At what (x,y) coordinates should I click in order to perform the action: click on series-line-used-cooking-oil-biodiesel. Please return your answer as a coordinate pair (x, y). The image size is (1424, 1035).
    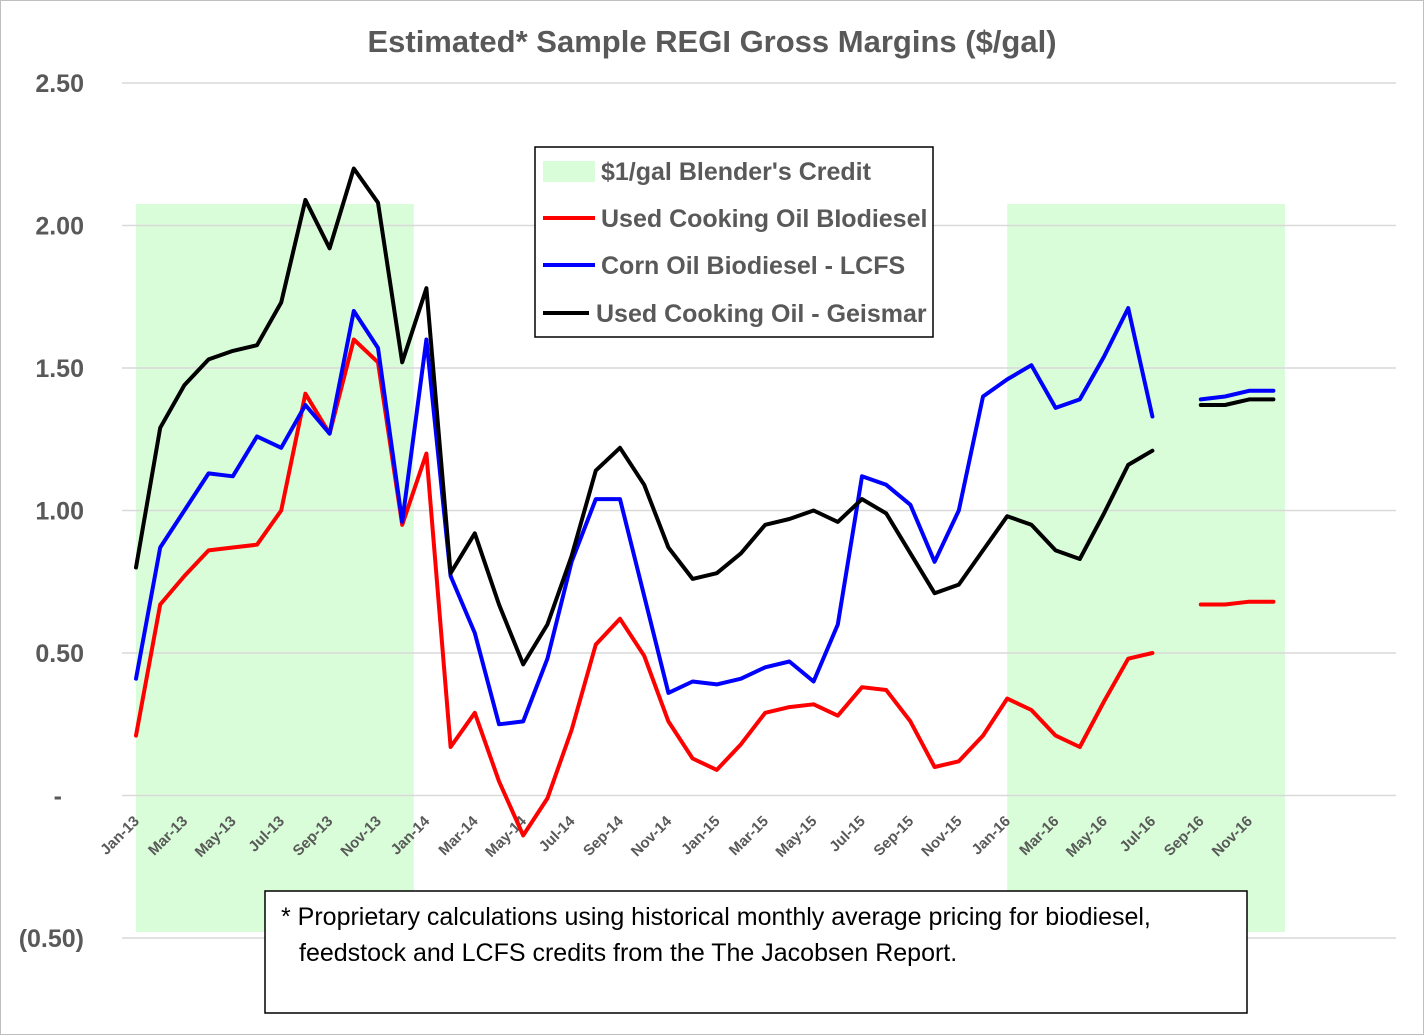
    Looking at the image, I should click on (1237, 603).